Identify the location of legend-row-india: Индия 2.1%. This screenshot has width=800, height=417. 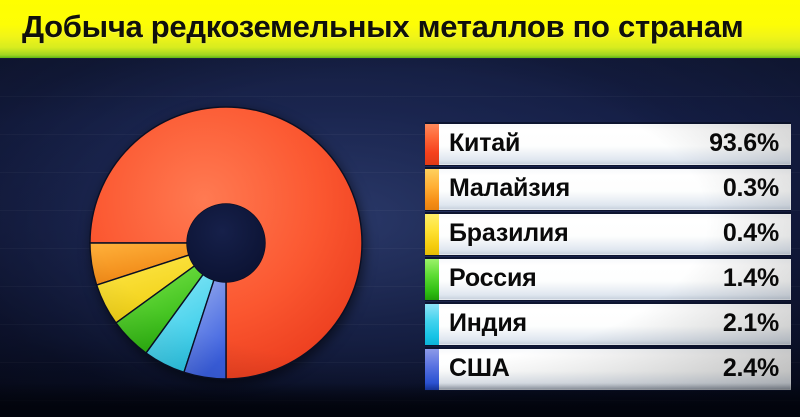
(608, 324).